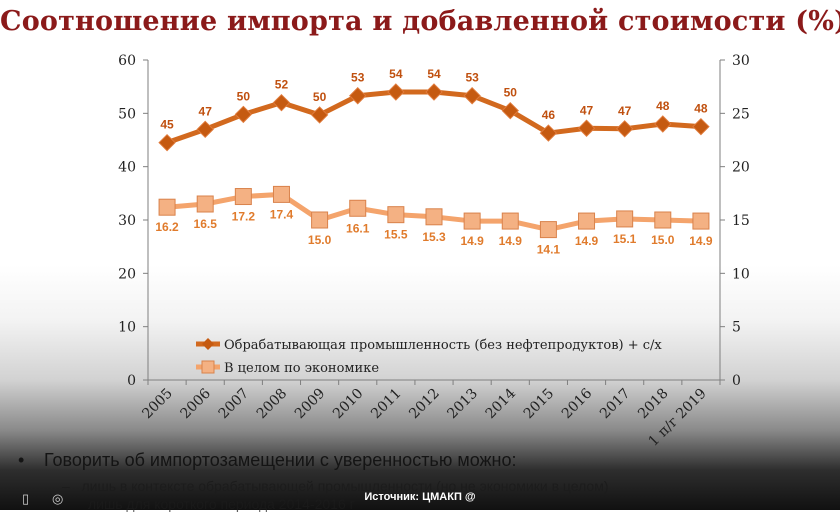 The image size is (840, 512). Describe the element at coordinates (625, 239) in the screenshot. I see `data-label-series-2: 15.1` at that location.